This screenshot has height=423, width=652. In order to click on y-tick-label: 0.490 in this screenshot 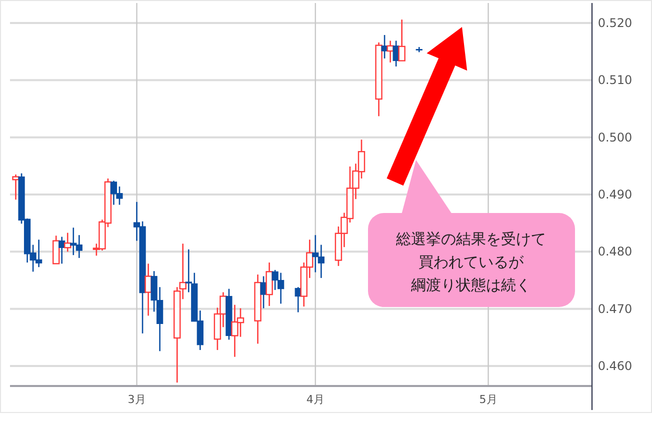, I will do `click(615, 195)`.